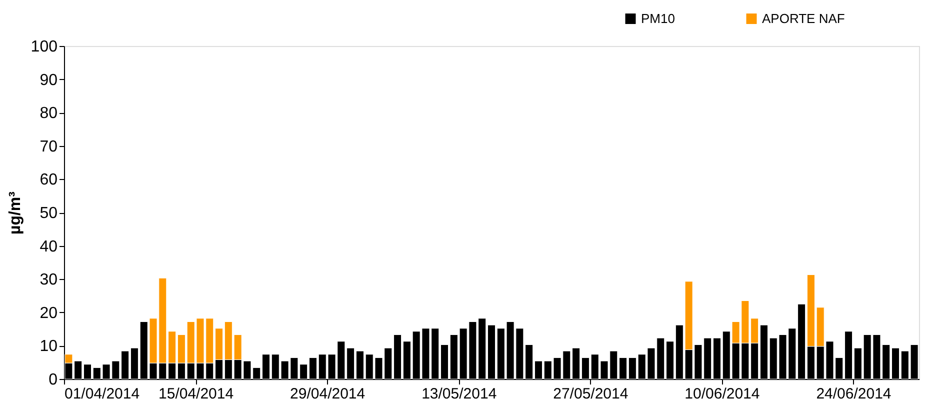 This screenshot has width=925, height=405. What do you see at coordinates (722, 394) in the screenshot?
I see `x-tick-label: 10/06/2014` at bounding box center [722, 394].